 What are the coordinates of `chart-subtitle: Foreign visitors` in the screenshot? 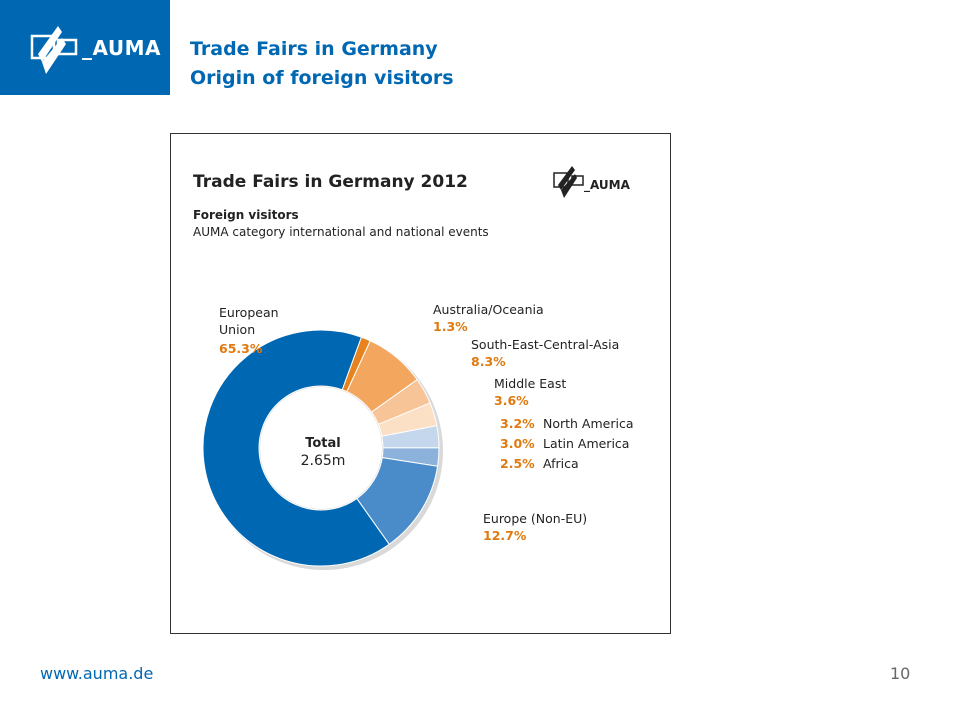 It's located at (246, 215).